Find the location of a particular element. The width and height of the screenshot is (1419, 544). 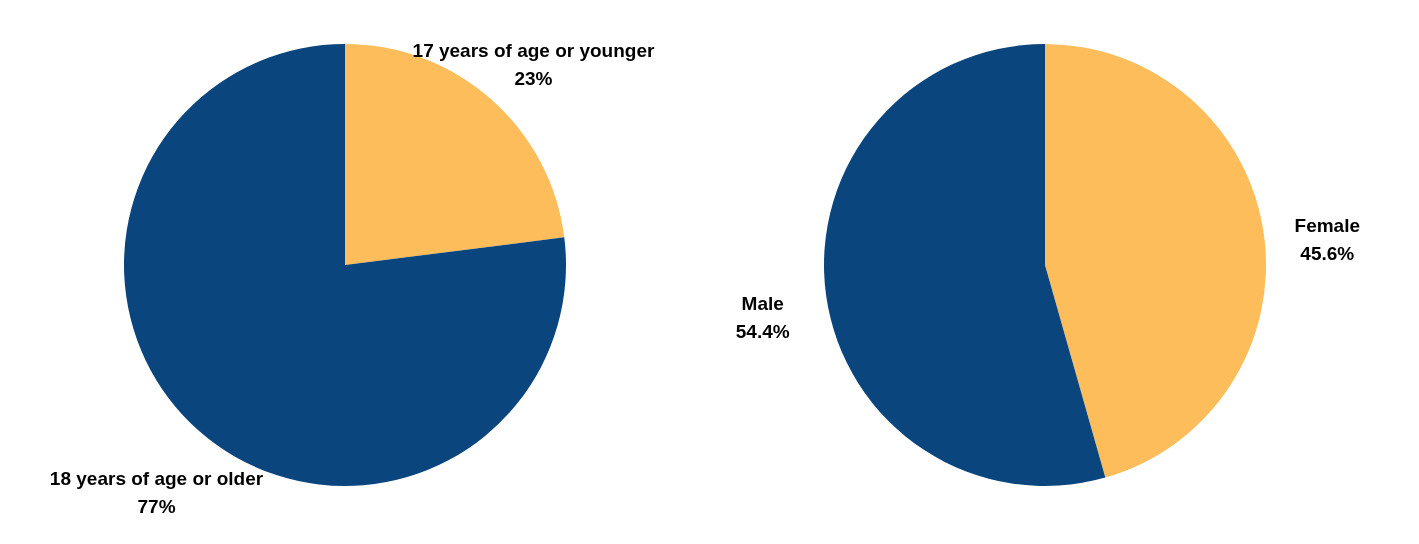

data-label: 54.4% is located at coordinates (762, 332).